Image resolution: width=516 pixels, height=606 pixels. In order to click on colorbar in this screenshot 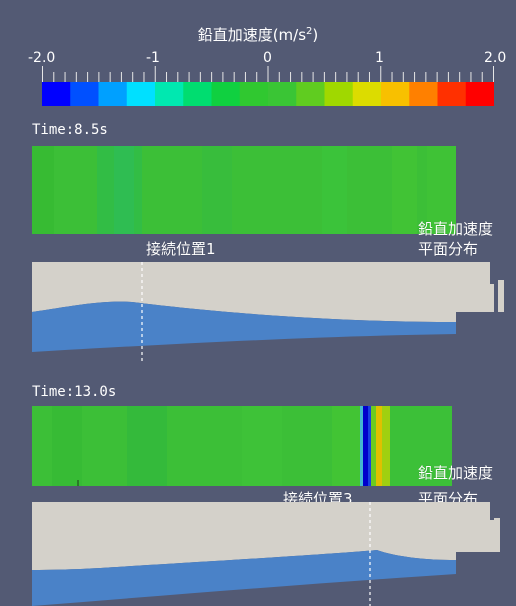, I will do `click(268, 94)`.